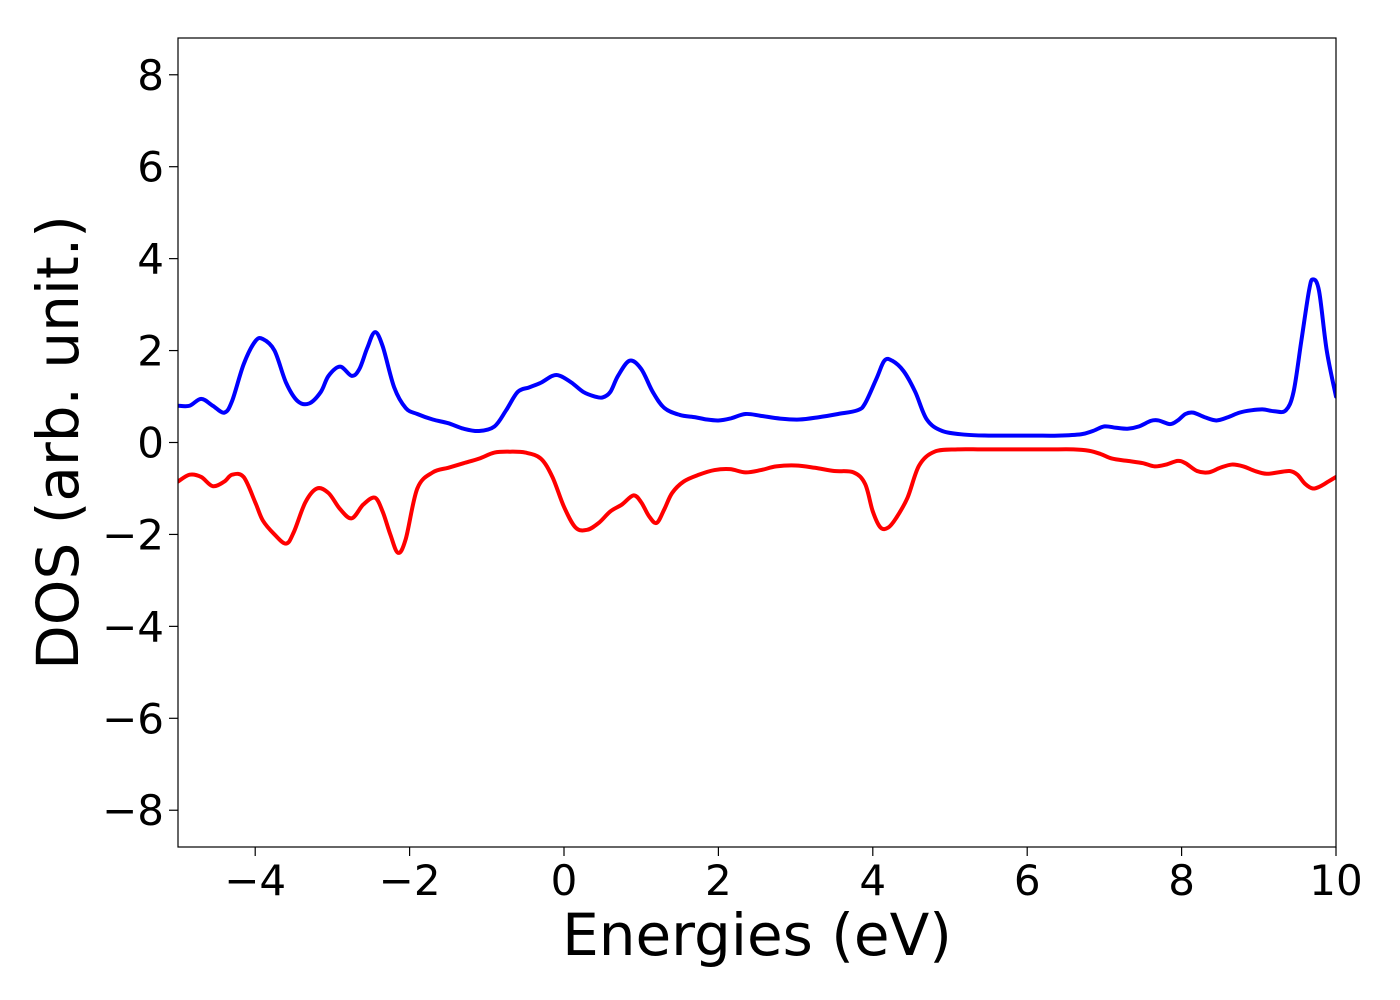  Describe the element at coordinates (793, 876) in the screenshot. I see `x-axis-ticks: −4 −2 0 2 4 6 8 10` at that location.